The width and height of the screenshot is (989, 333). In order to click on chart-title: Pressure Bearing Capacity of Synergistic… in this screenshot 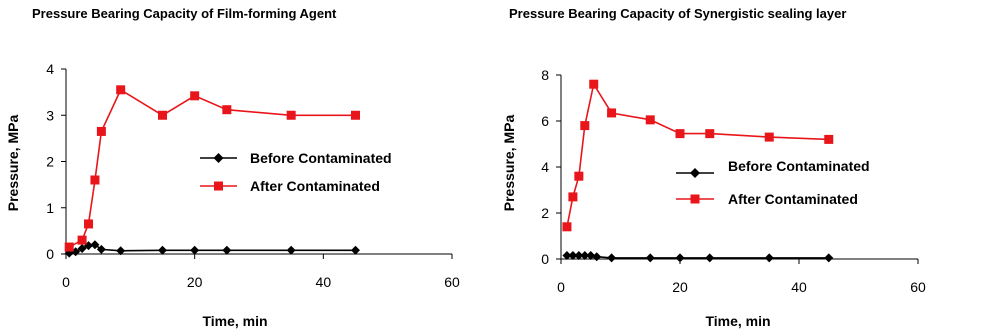, I will do `click(677, 13)`.